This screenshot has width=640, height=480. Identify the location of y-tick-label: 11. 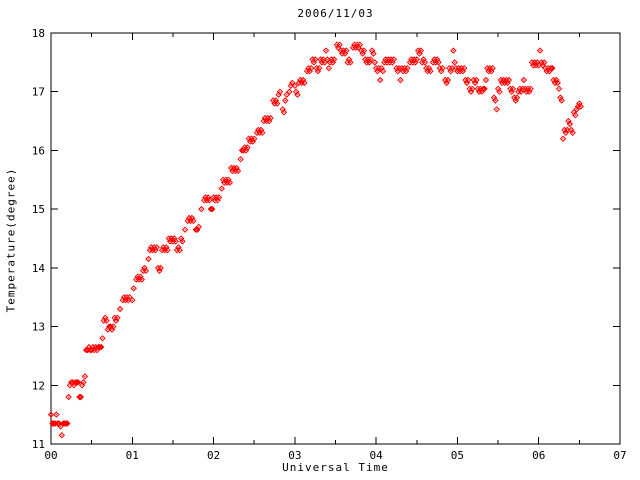
(38, 444).